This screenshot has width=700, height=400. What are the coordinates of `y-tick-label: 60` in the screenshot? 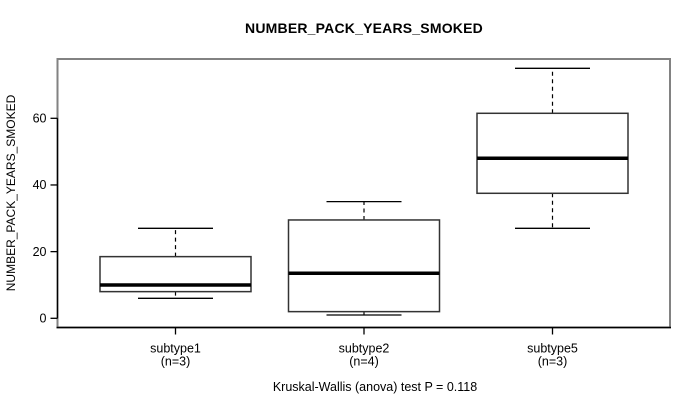 It's located at (40, 119).